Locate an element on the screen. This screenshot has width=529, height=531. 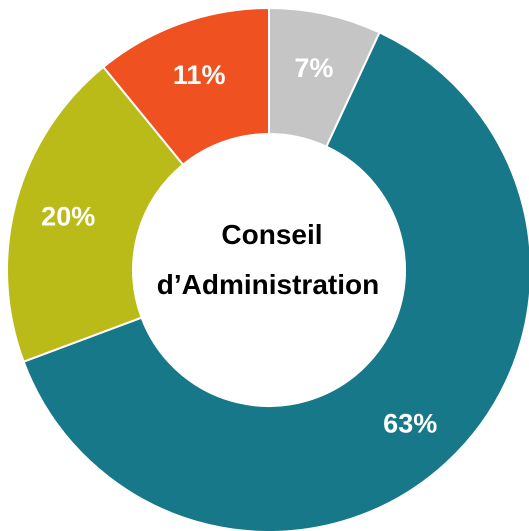
slice-label-7: 7% is located at coordinates (313, 68).